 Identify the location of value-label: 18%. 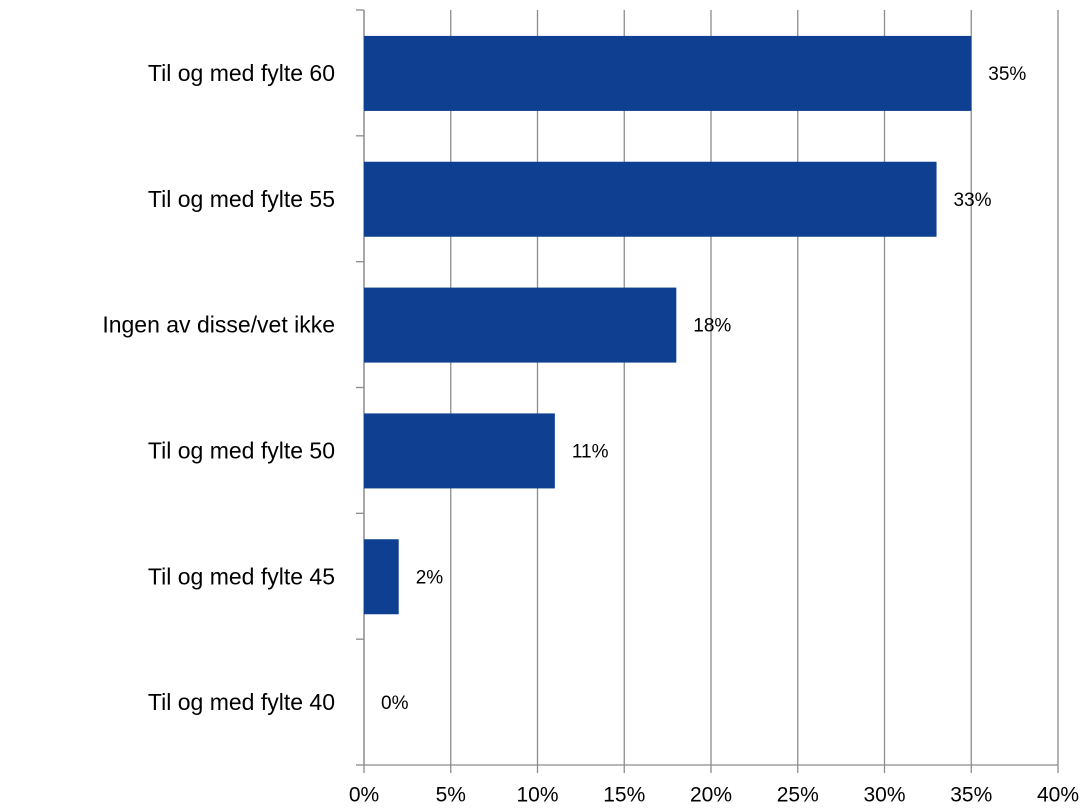
(712, 326).